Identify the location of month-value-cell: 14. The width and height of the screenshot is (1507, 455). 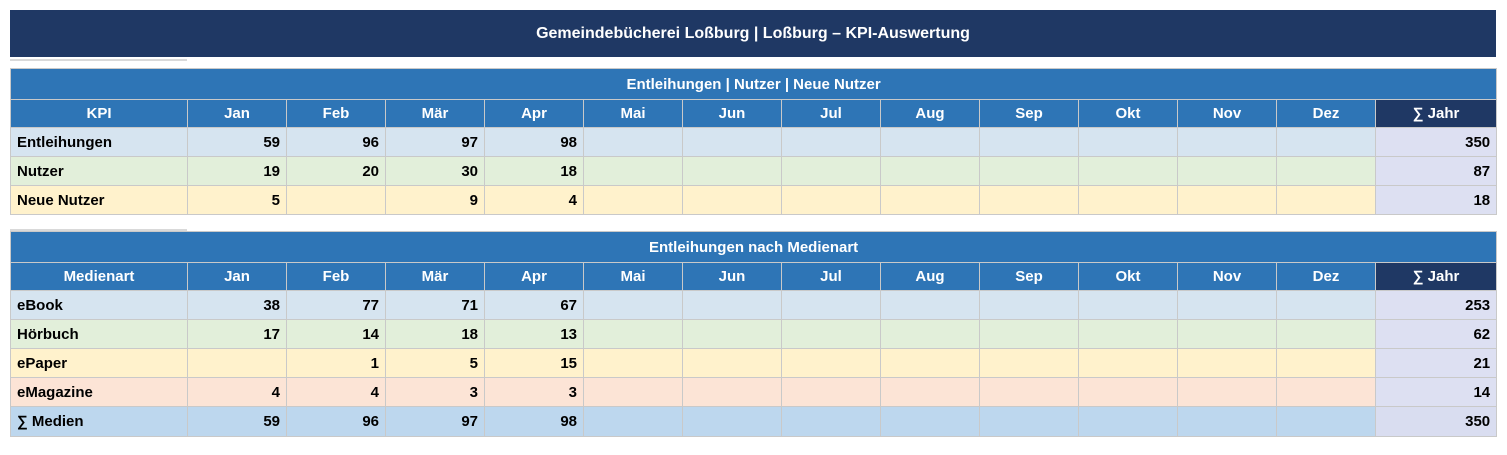
(336, 334).